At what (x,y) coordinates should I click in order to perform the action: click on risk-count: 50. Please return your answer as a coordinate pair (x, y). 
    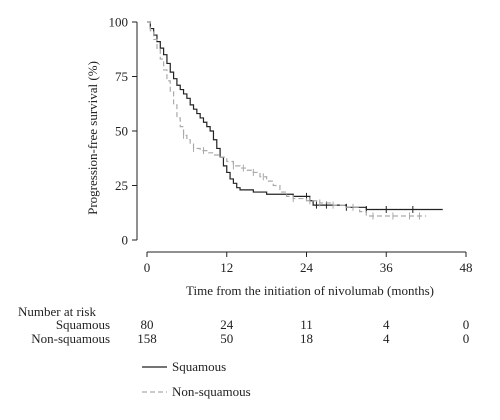
    Looking at the image, I should click on (226, 338).